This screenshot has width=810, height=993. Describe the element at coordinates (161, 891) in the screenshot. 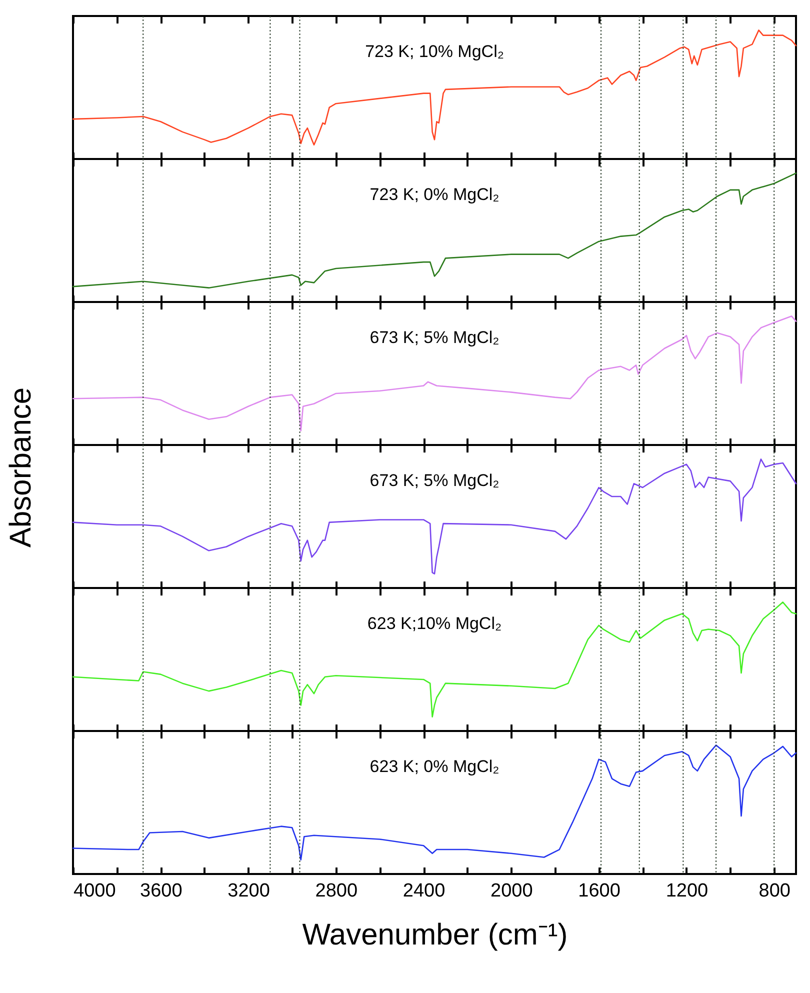

I see `x-tick-label: 3600` at that location.